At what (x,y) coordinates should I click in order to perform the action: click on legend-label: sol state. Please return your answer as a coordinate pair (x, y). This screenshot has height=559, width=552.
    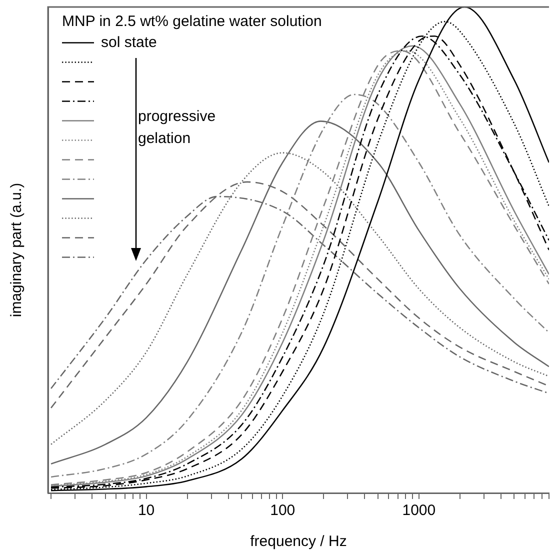
    Looking at the image, I should click on (129, 43).